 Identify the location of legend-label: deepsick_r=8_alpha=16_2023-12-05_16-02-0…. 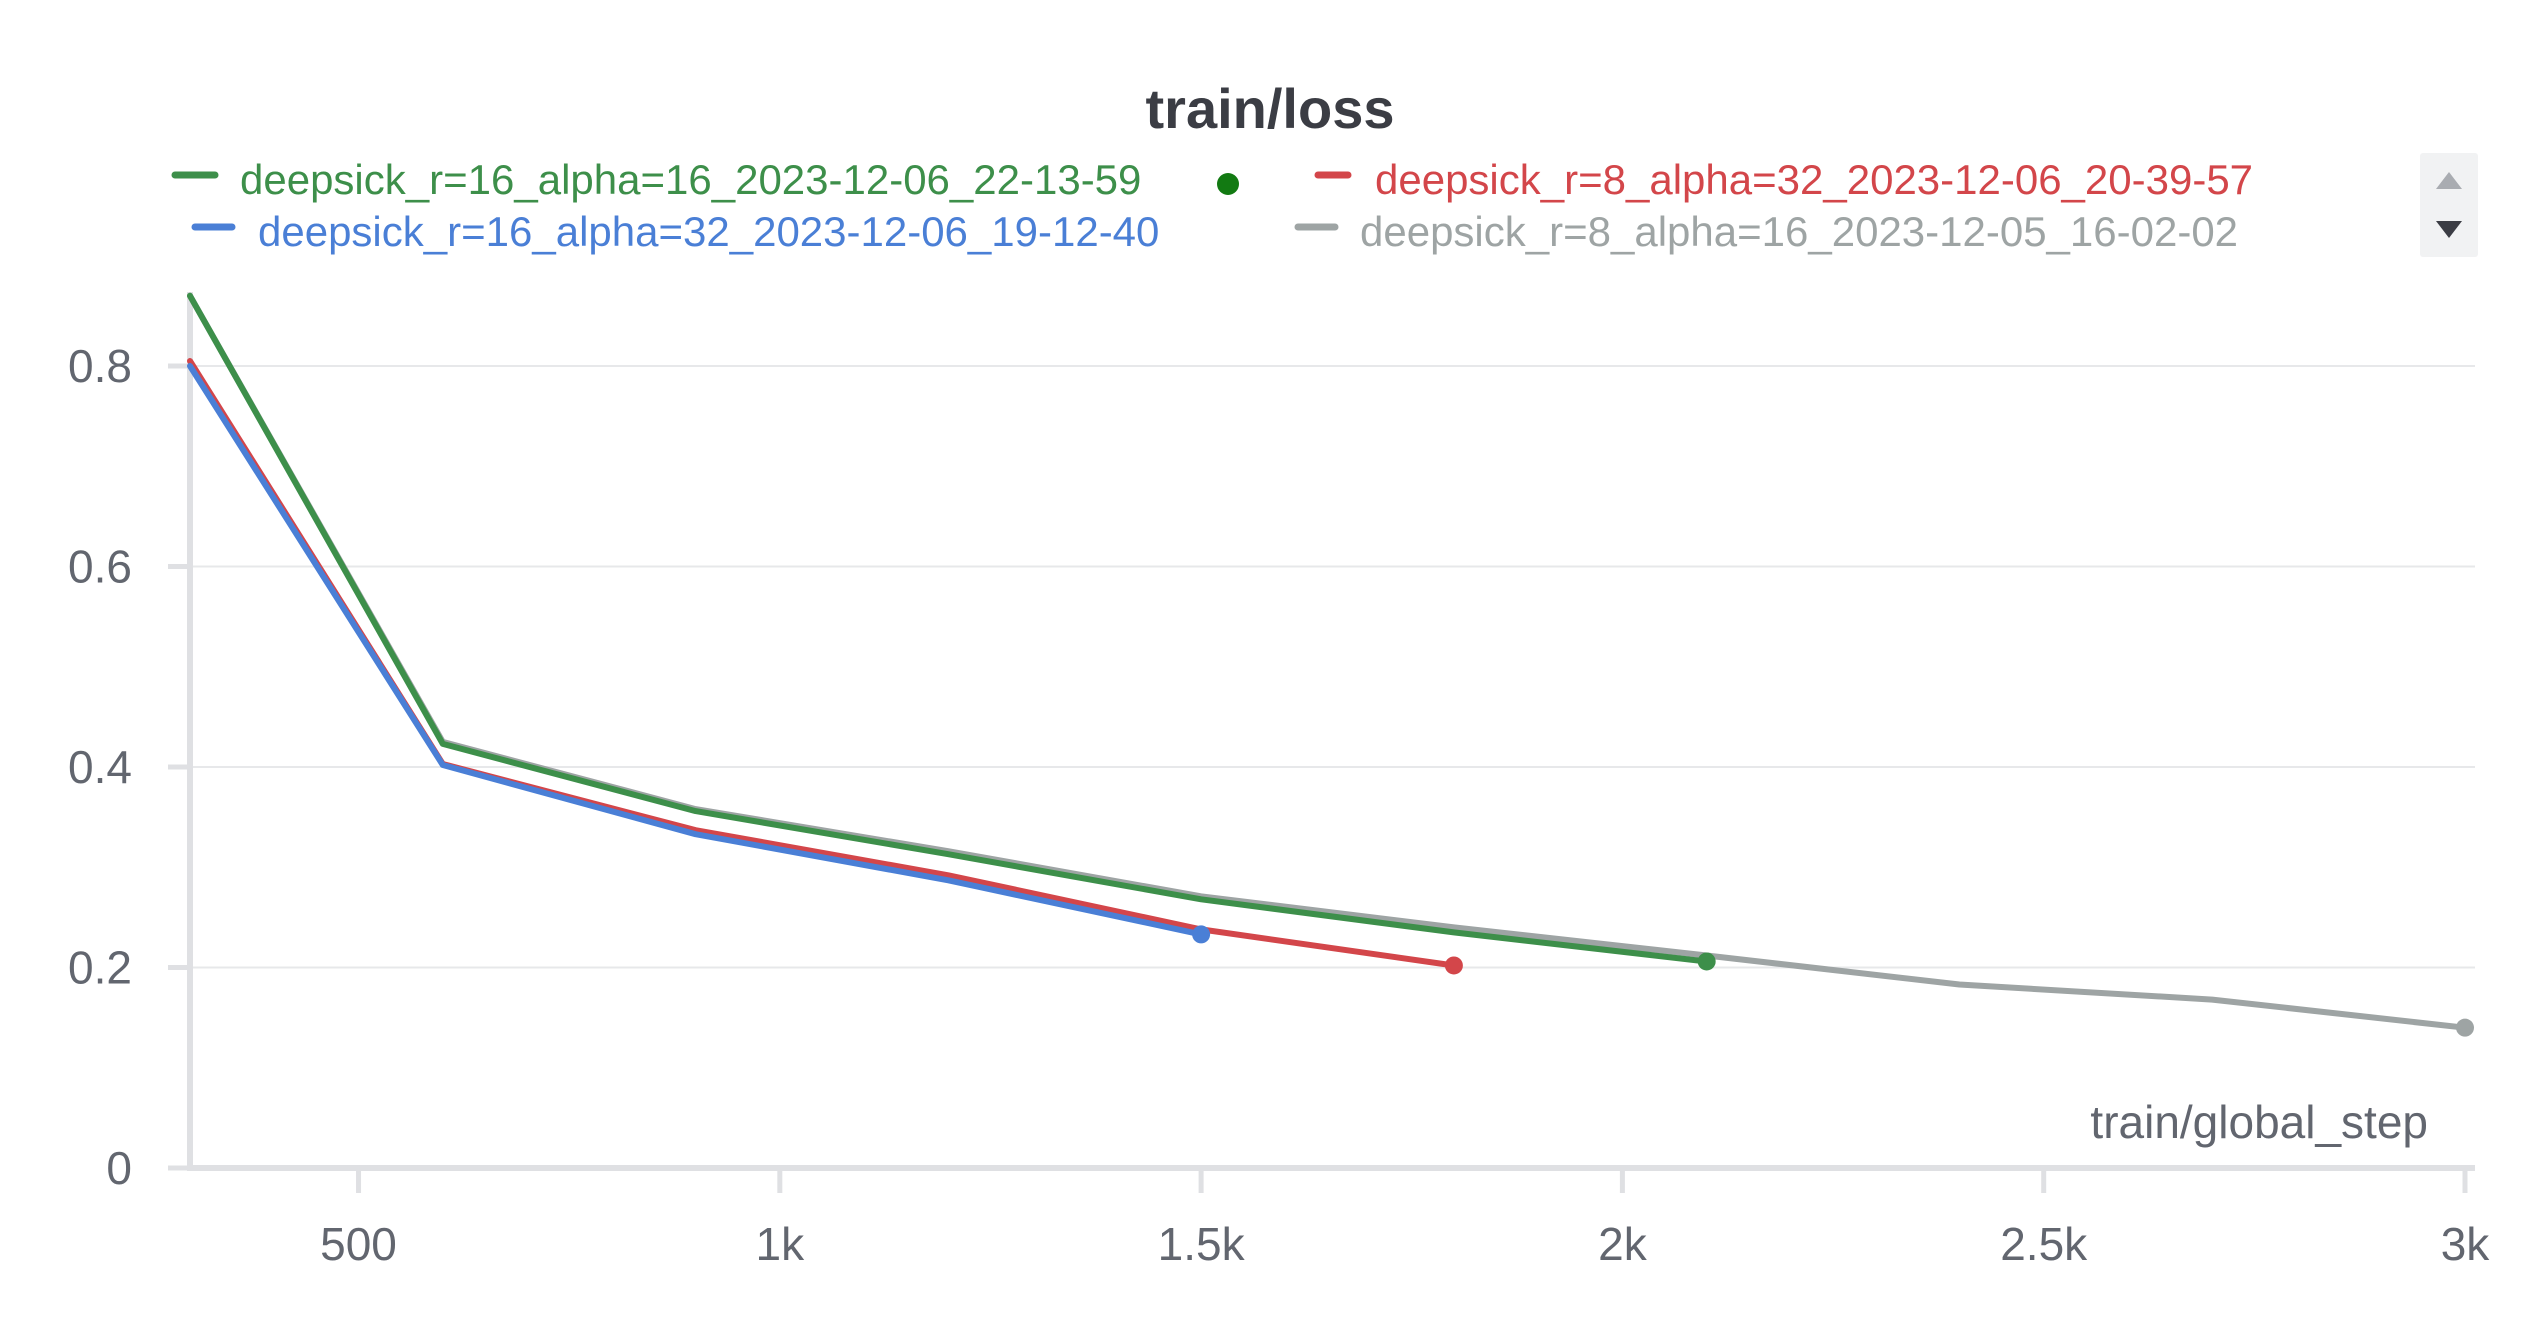
(1799, 231).